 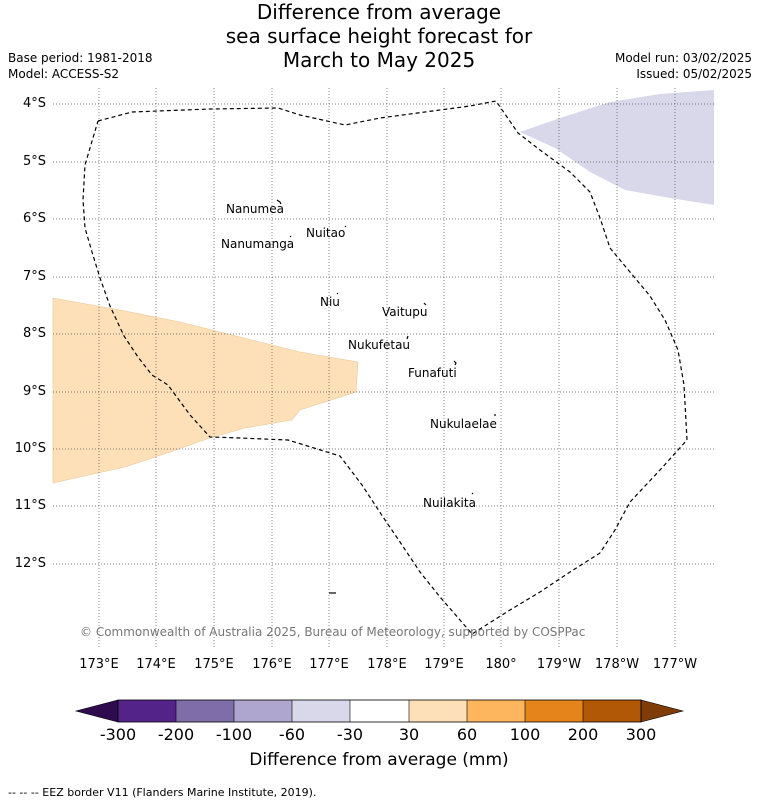 What do you see at coordinates (559, 664) in the screenshot?
I see `lon-label-179w: 179°W` at bounding box center [559, 664].